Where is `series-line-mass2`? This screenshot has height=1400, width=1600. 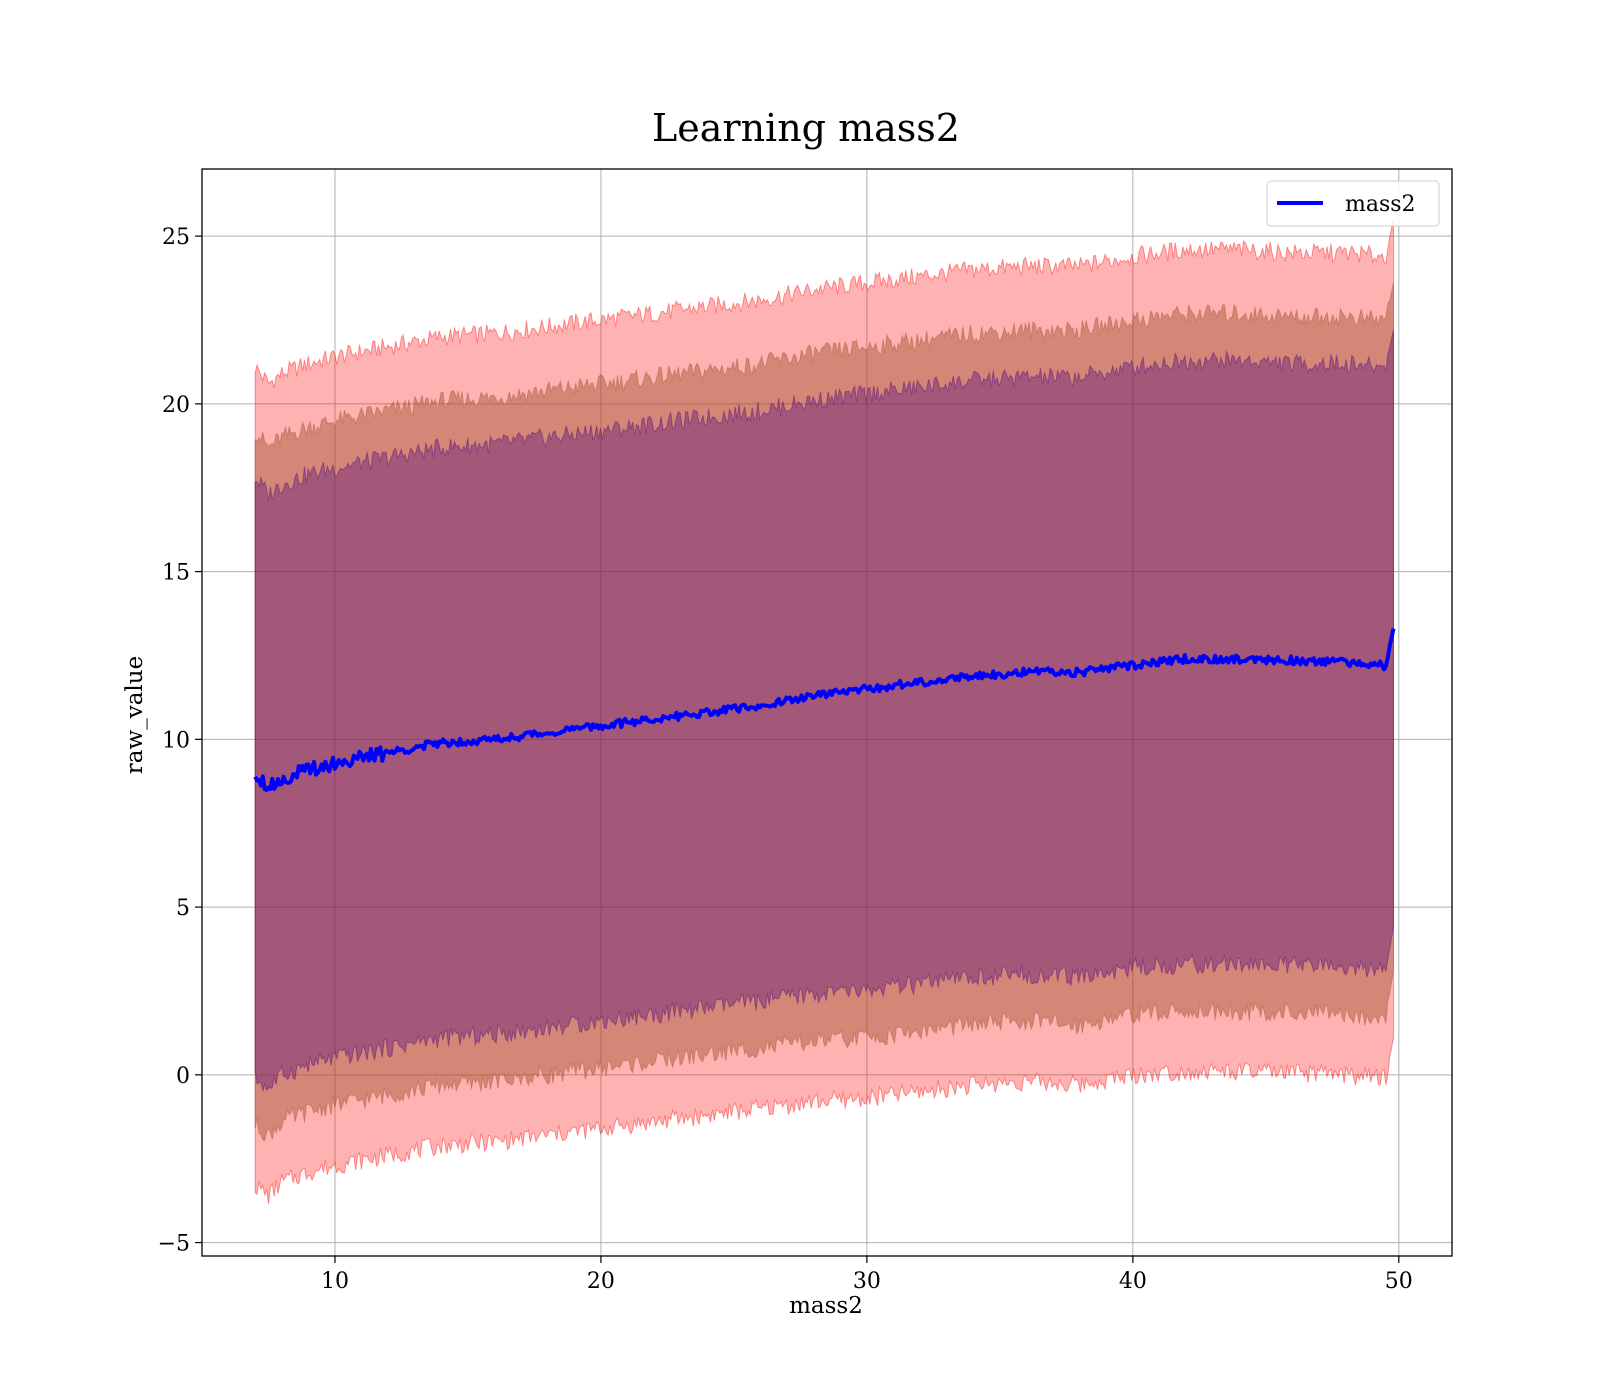 series-line-mass2 is located at coordinates (824, 710).